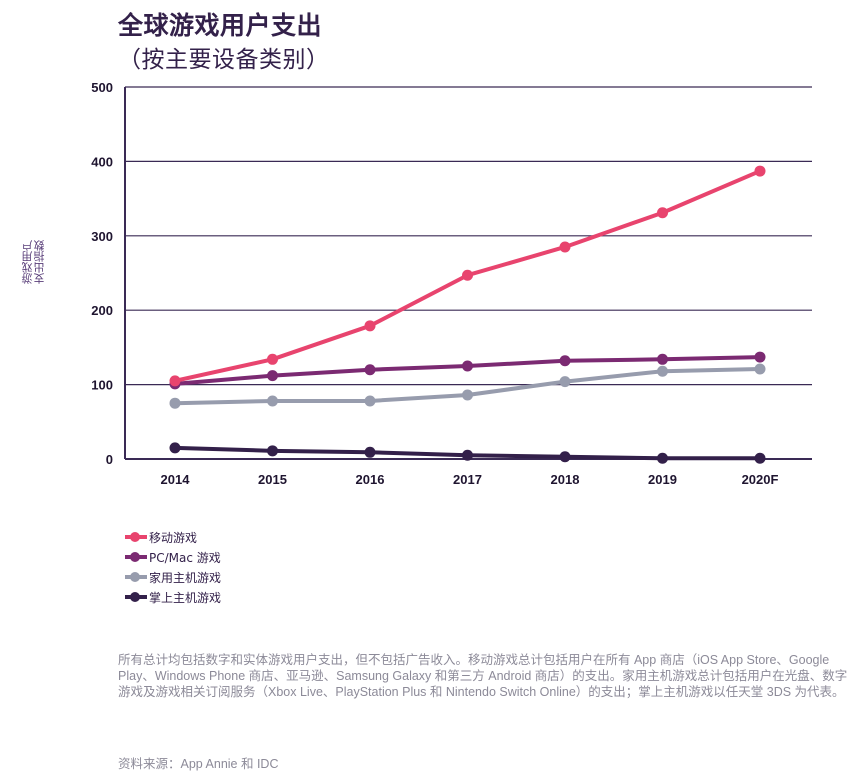  Describe the element at coordinates (370, 479) in the screenshot. I see `x-tick-label: 2016` at that location.